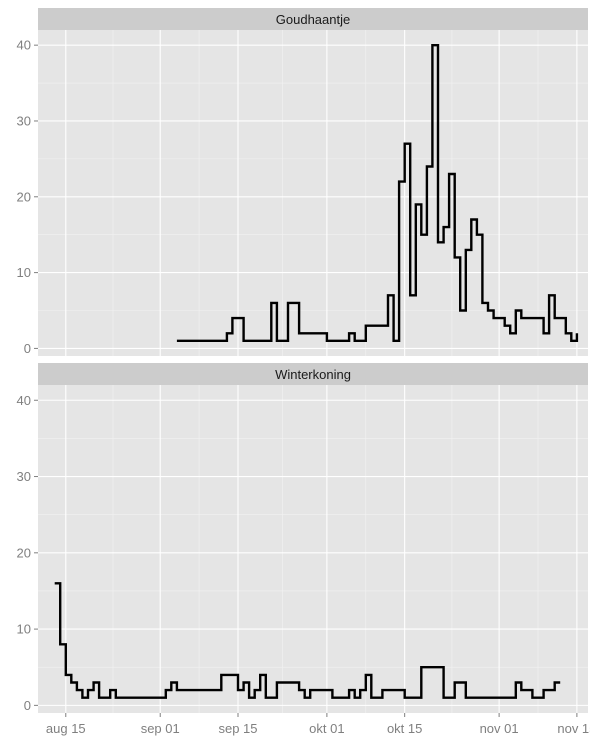  I want to click on x-tick-label: sep 15, so click(237, 728).